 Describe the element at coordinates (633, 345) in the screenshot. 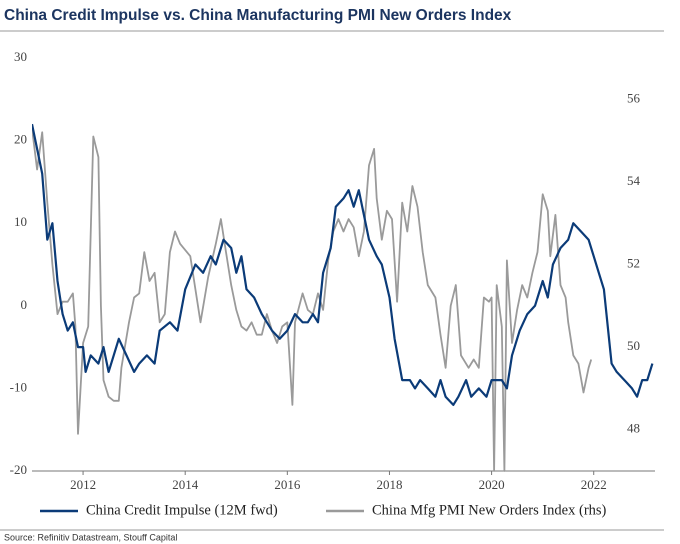

I see `y2-tick-label: 50` at that location.